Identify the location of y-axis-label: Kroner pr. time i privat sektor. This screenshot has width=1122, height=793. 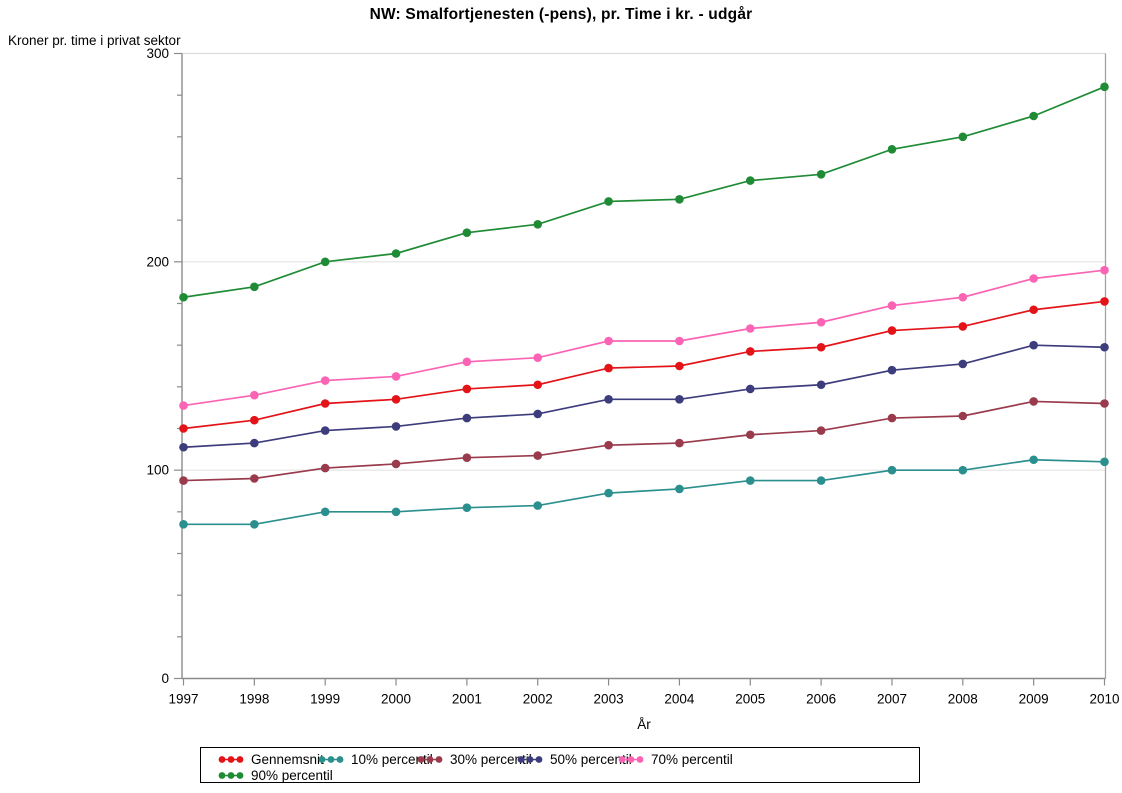
(94, 40).